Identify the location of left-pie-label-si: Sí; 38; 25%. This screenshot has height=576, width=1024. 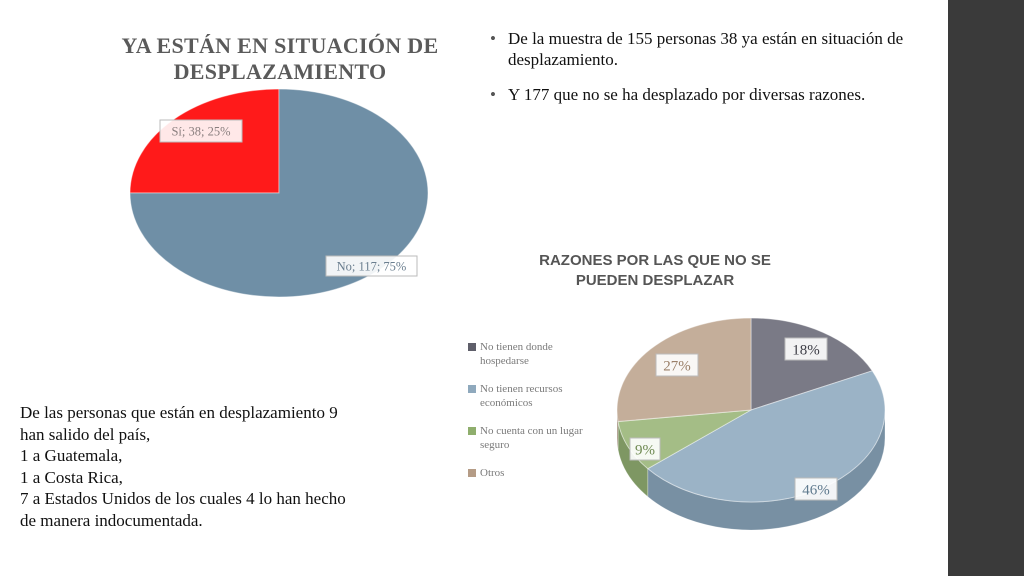
(200, 131).